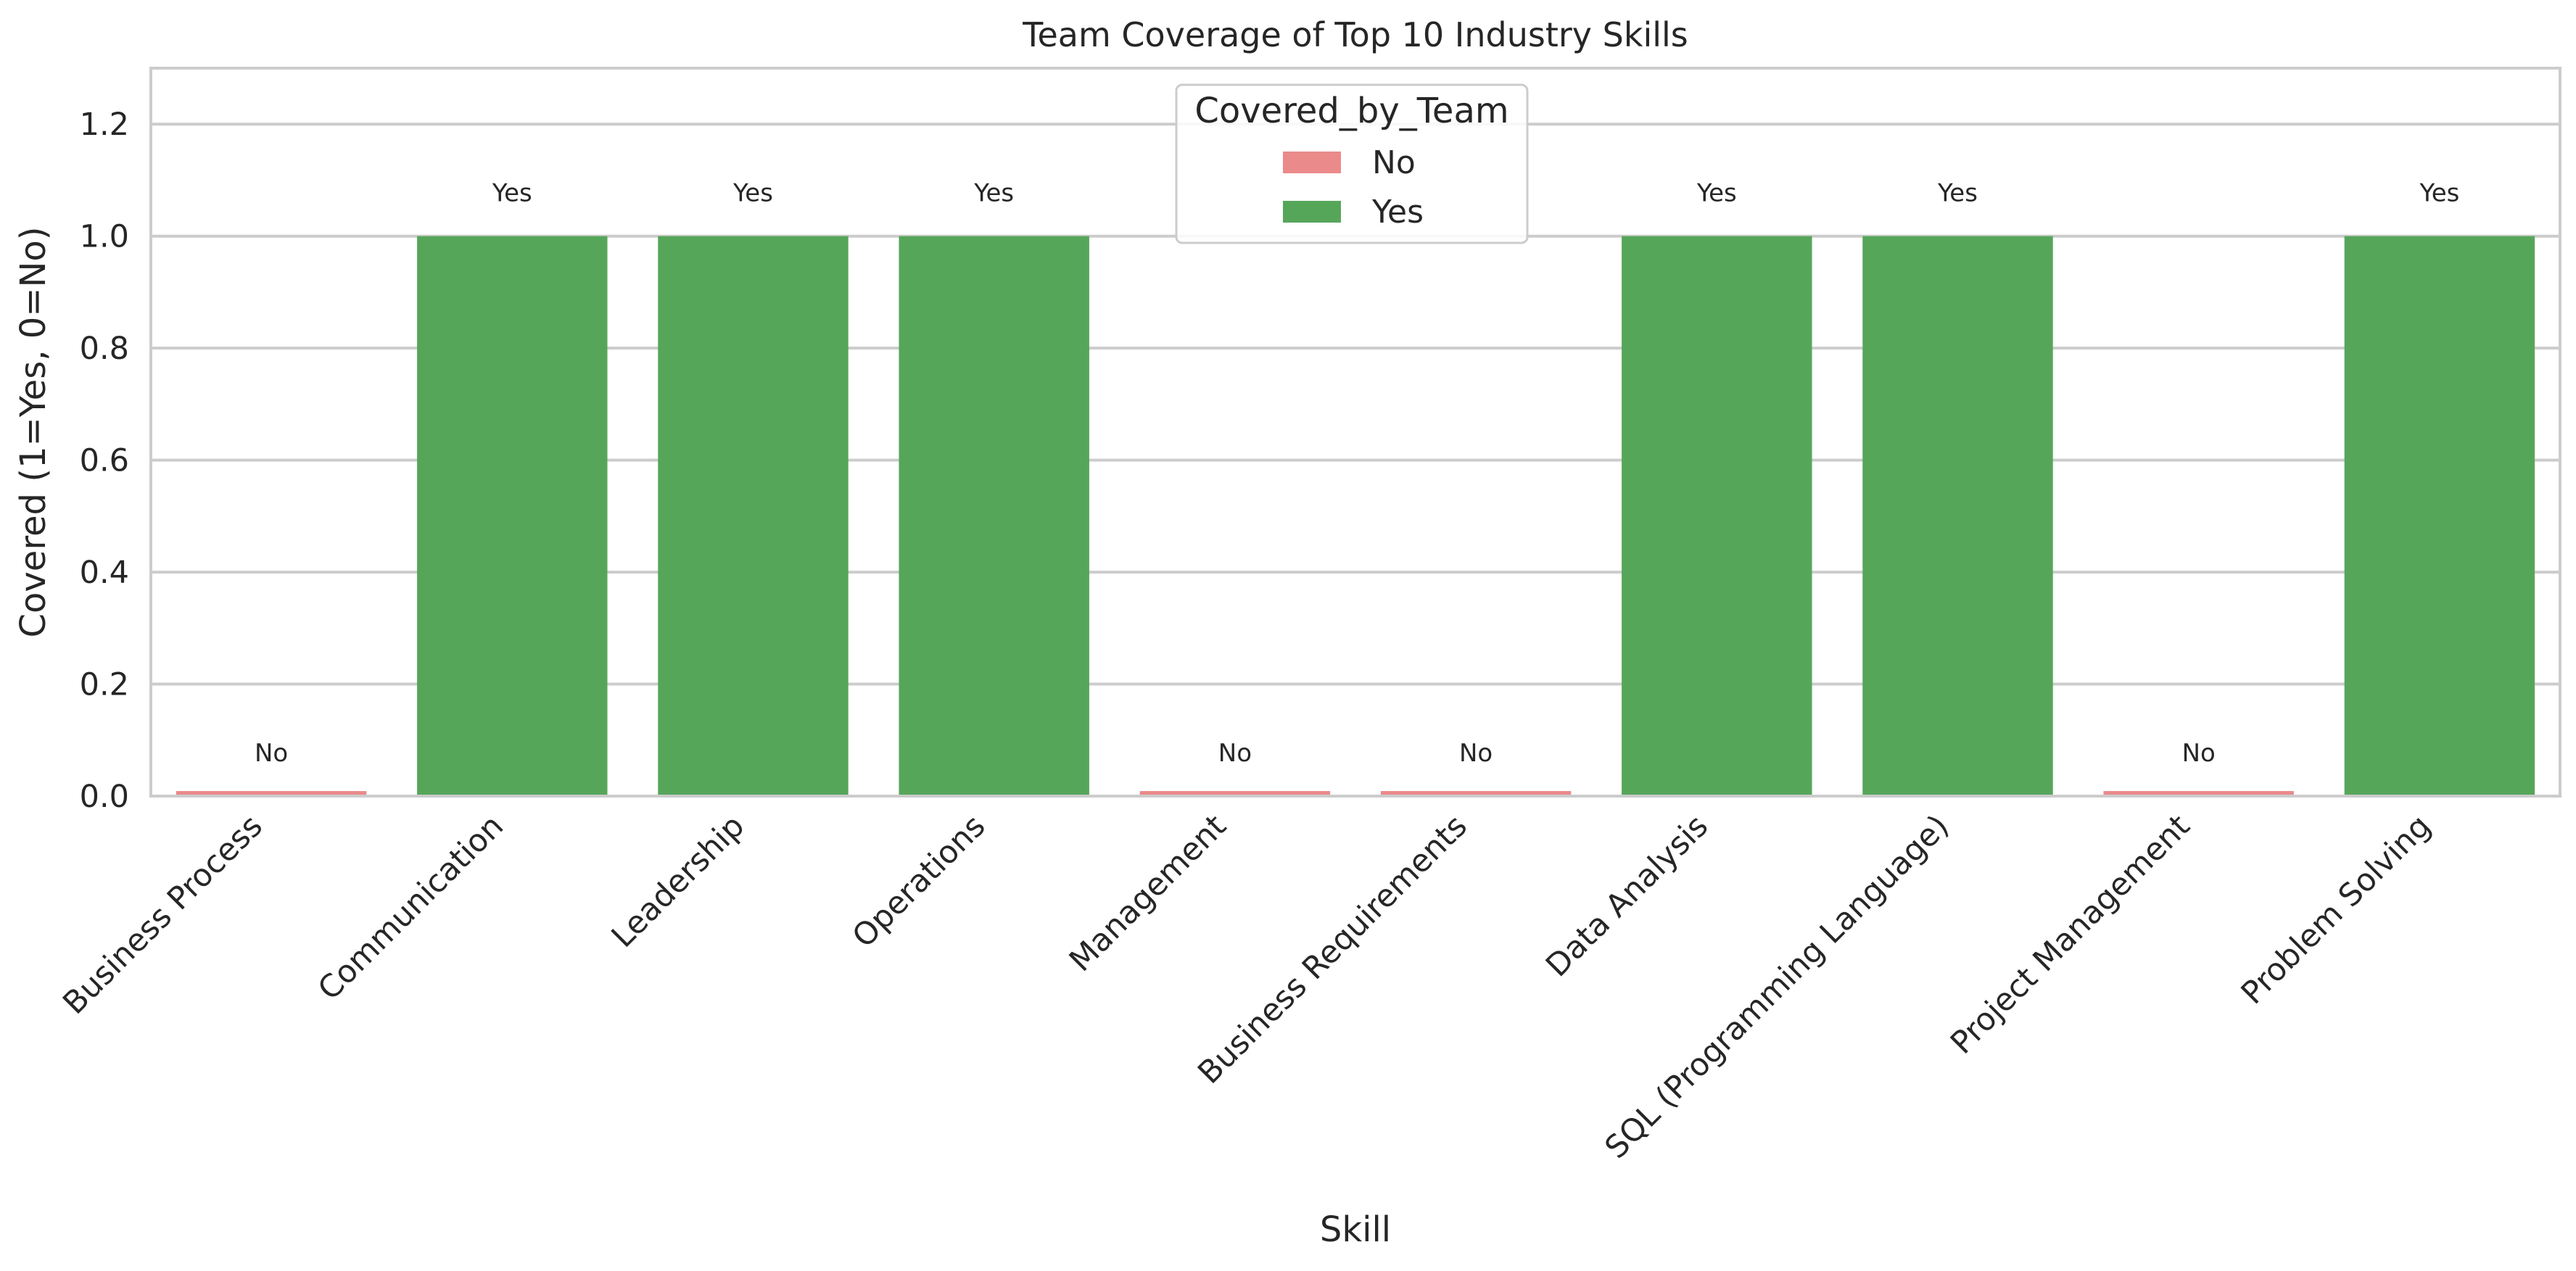 The image size is (2576, 1271). I want to click on y-tick-label: 1.0, so click(104, 237).